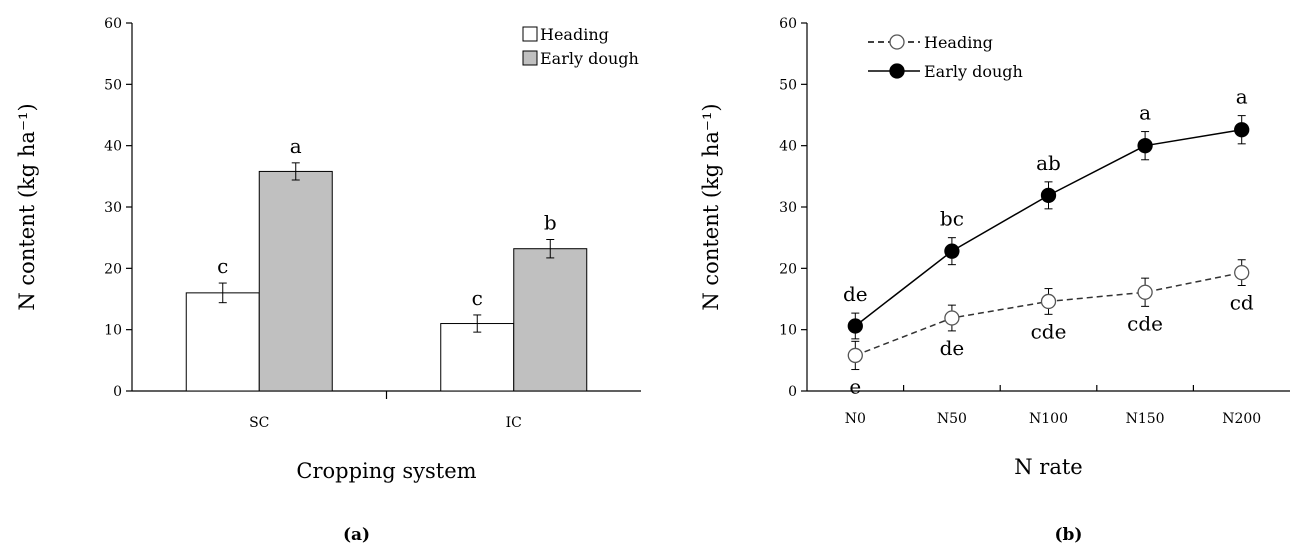 The image size is (1312, 547). Describe the element at coordinates (1048, 467) in the screenshot. I see `x-axis-title: N rate` at that location.